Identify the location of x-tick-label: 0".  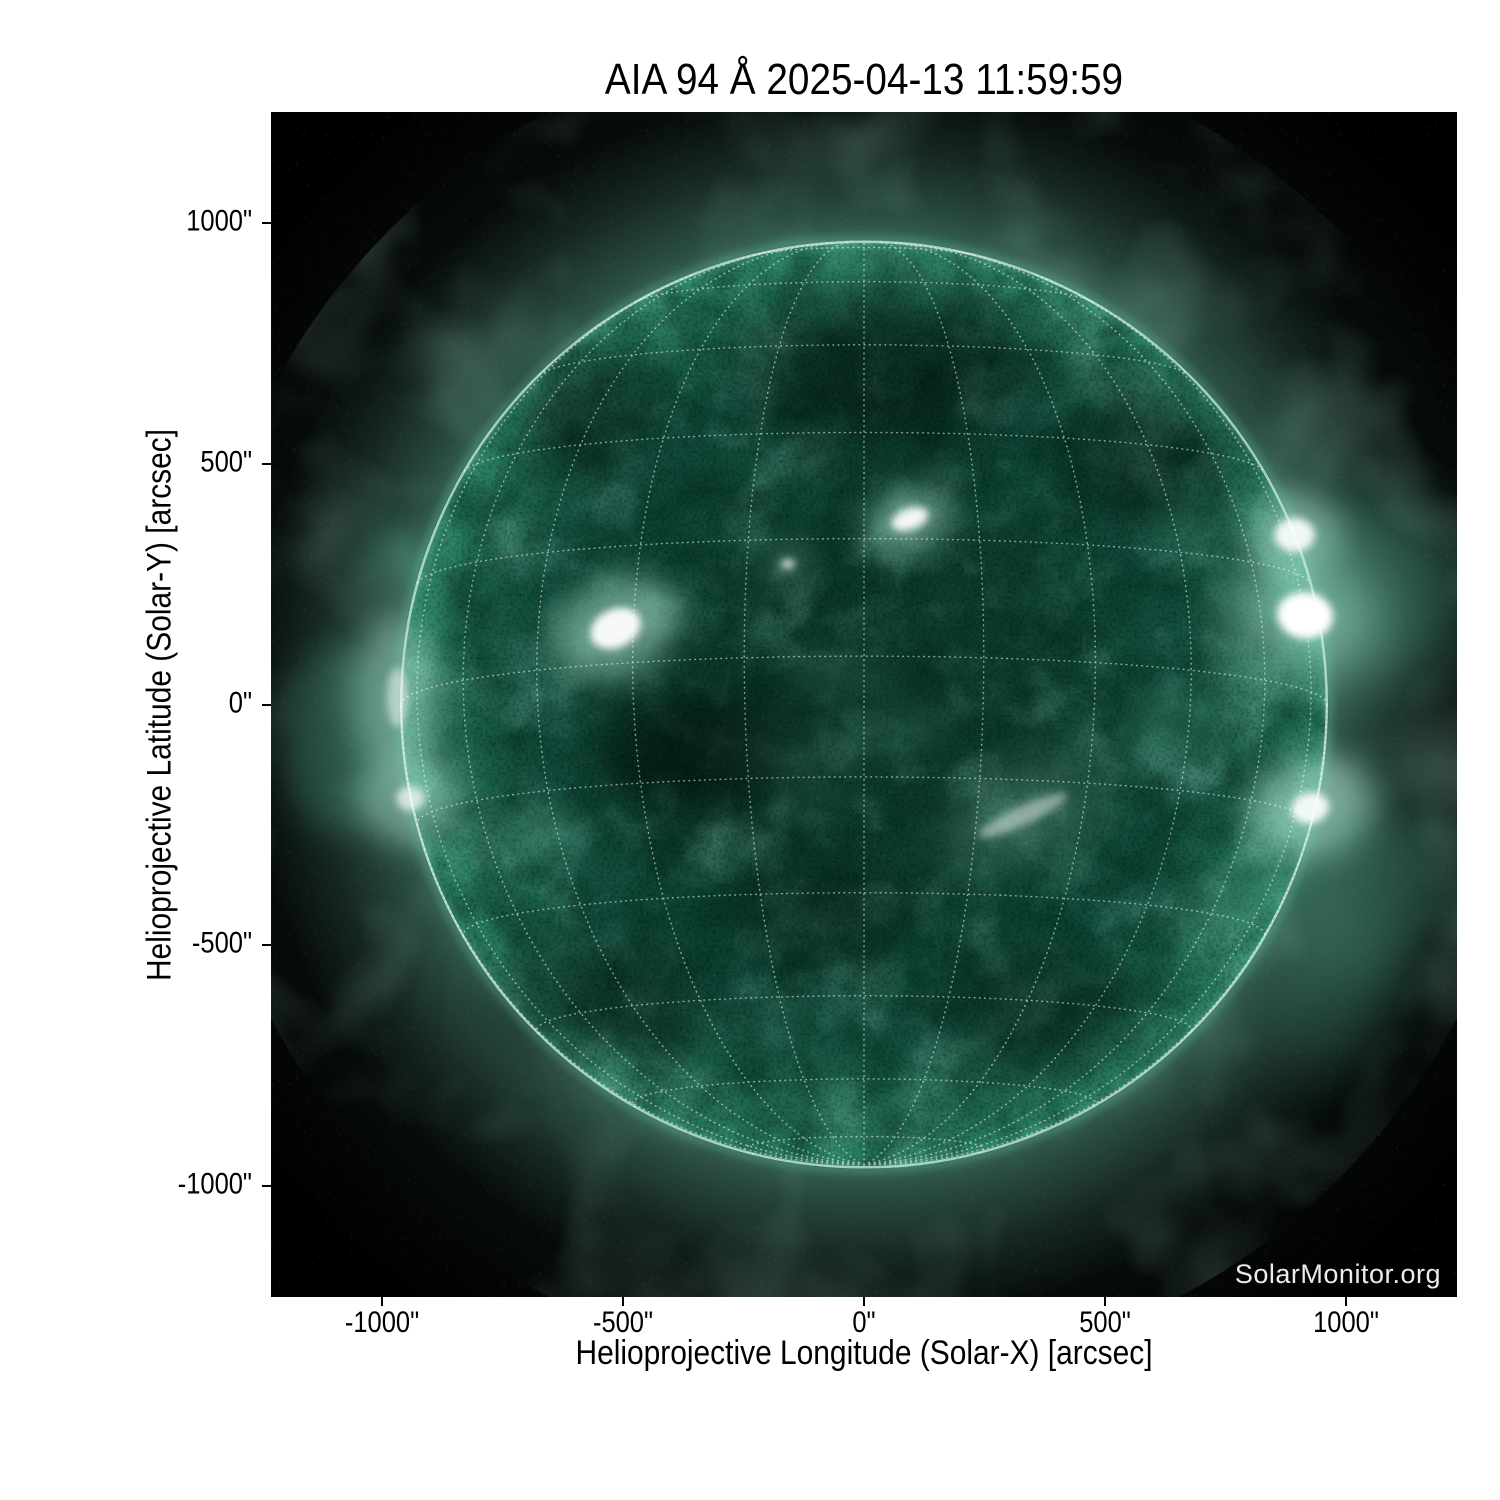
(864, 1322).